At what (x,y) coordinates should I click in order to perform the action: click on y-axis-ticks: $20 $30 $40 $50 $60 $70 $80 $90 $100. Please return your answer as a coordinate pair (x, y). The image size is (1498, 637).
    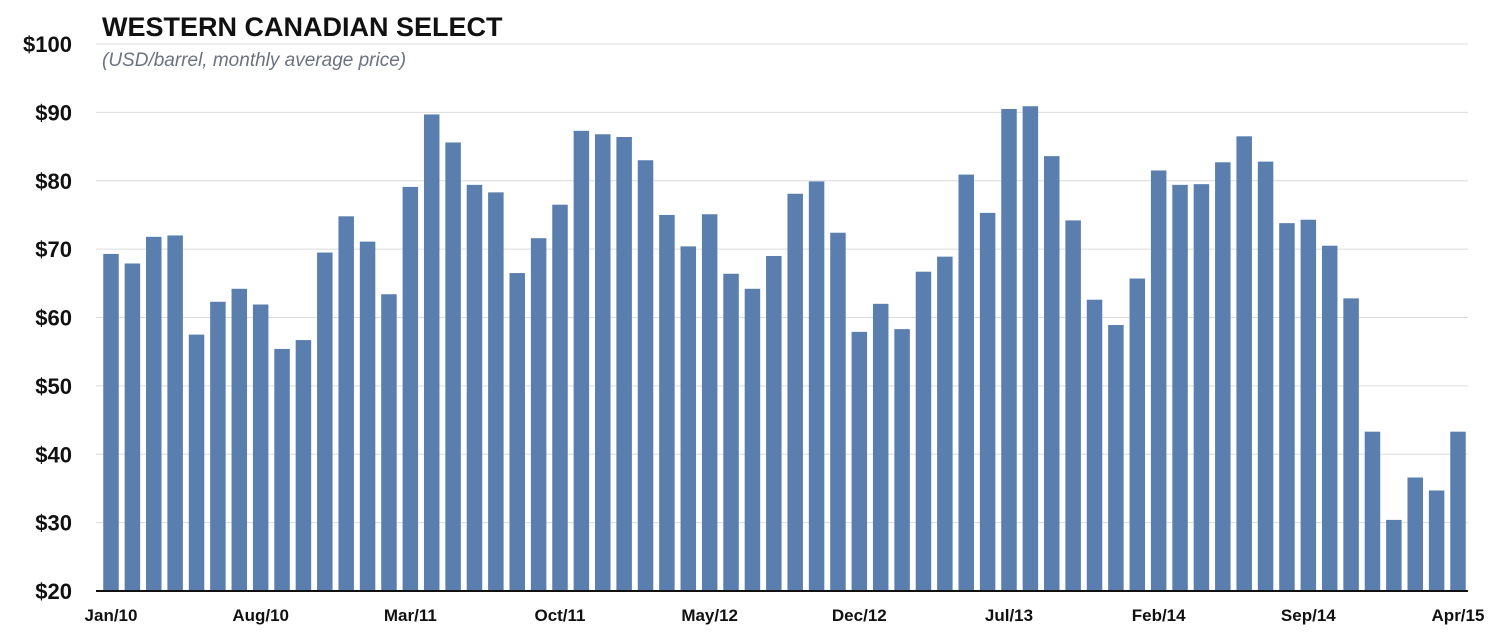
    Looking at the image, I should click on (47, 318).